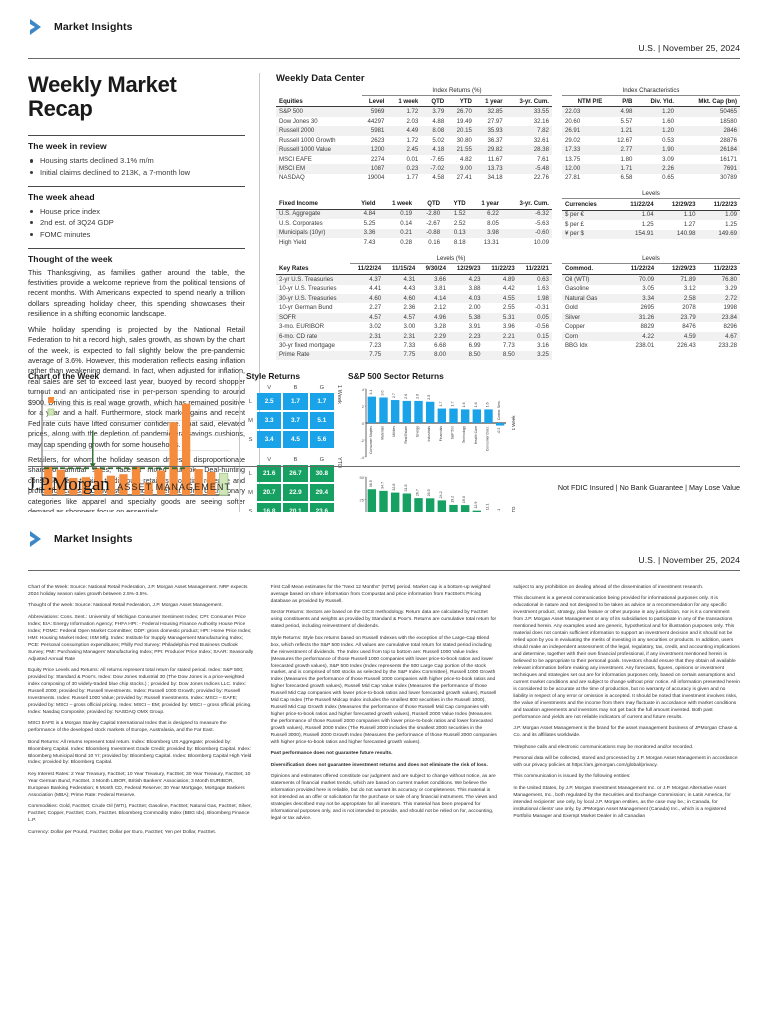 This screenshot has width=768, height=1024. I want to click on style-panel-label: YTD, so click(339, 463).